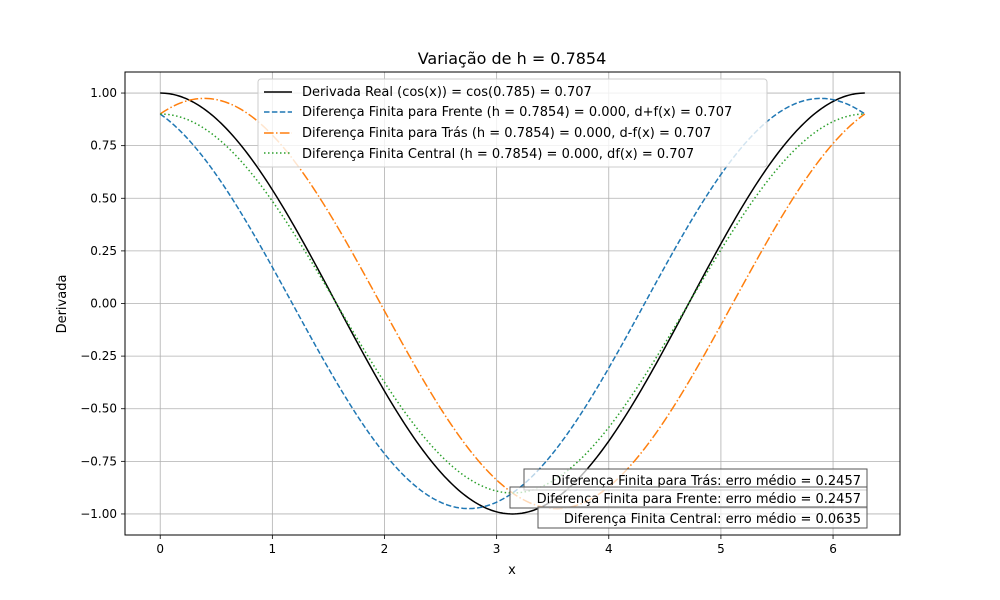 The image size is (1000, 600). What do you see at coordinates (103, 93) in the screenshot?
I see `y-tick-label: 1.00` at bounding box center [103, 93].